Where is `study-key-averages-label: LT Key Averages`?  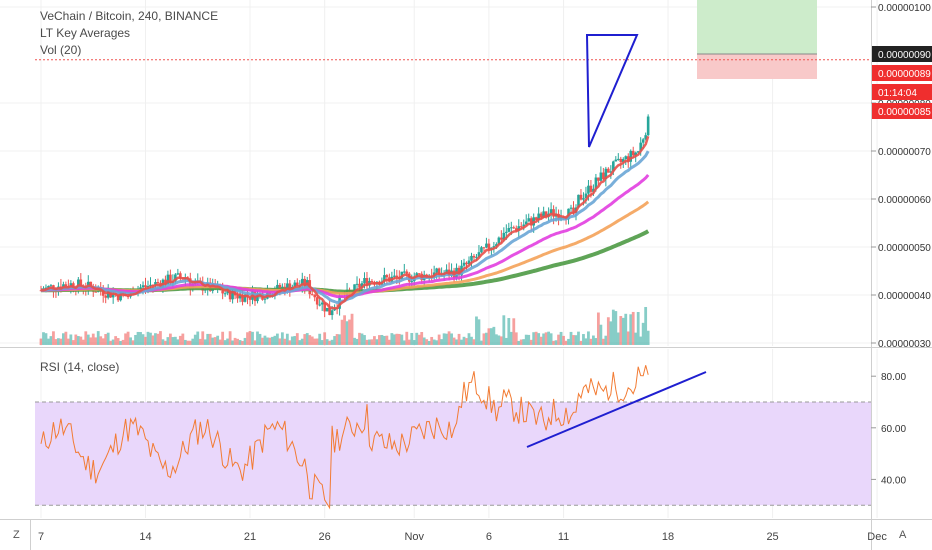
study-key-averages-label: LT Key Averages is located at coordinates (85, 33).